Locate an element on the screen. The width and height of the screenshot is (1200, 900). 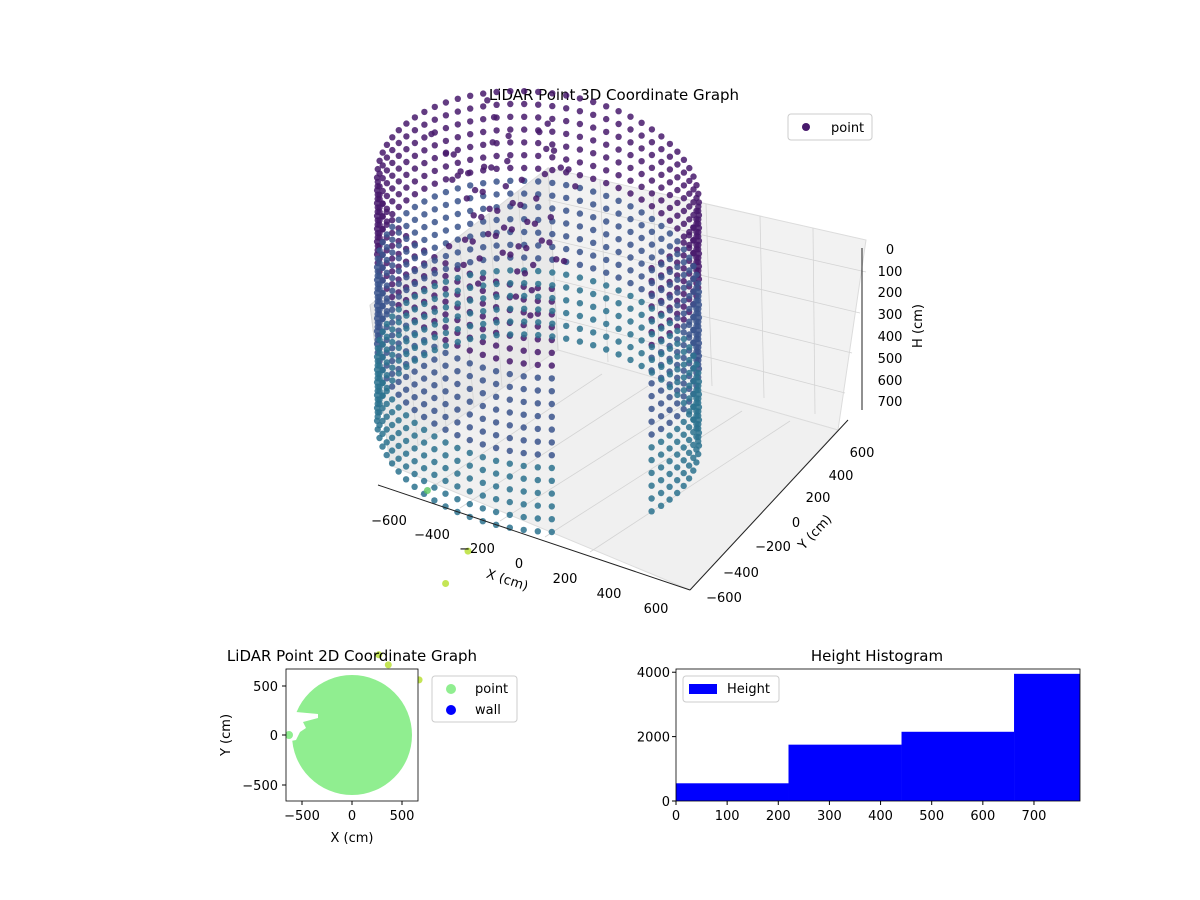
histogram-y-tick: 4000 is located at coordinates (653, 673).